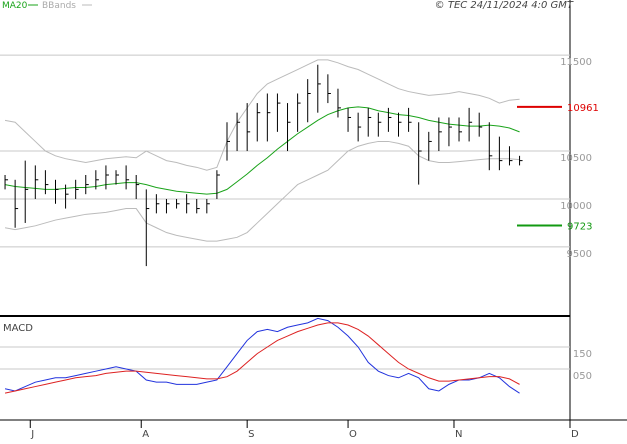  What do you see at coordinates (583, 108) in the screenshot?
I see `level-label: 10961` at bounding box center [583, 108].